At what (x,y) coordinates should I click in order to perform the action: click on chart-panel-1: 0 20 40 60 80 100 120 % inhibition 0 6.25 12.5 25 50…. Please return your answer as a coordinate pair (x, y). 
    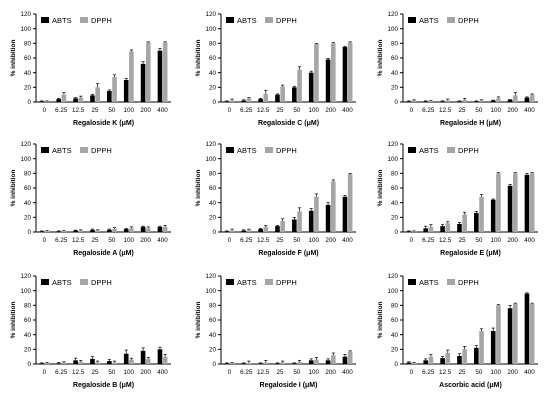
    Looking at the image, I should click on (90, 69).